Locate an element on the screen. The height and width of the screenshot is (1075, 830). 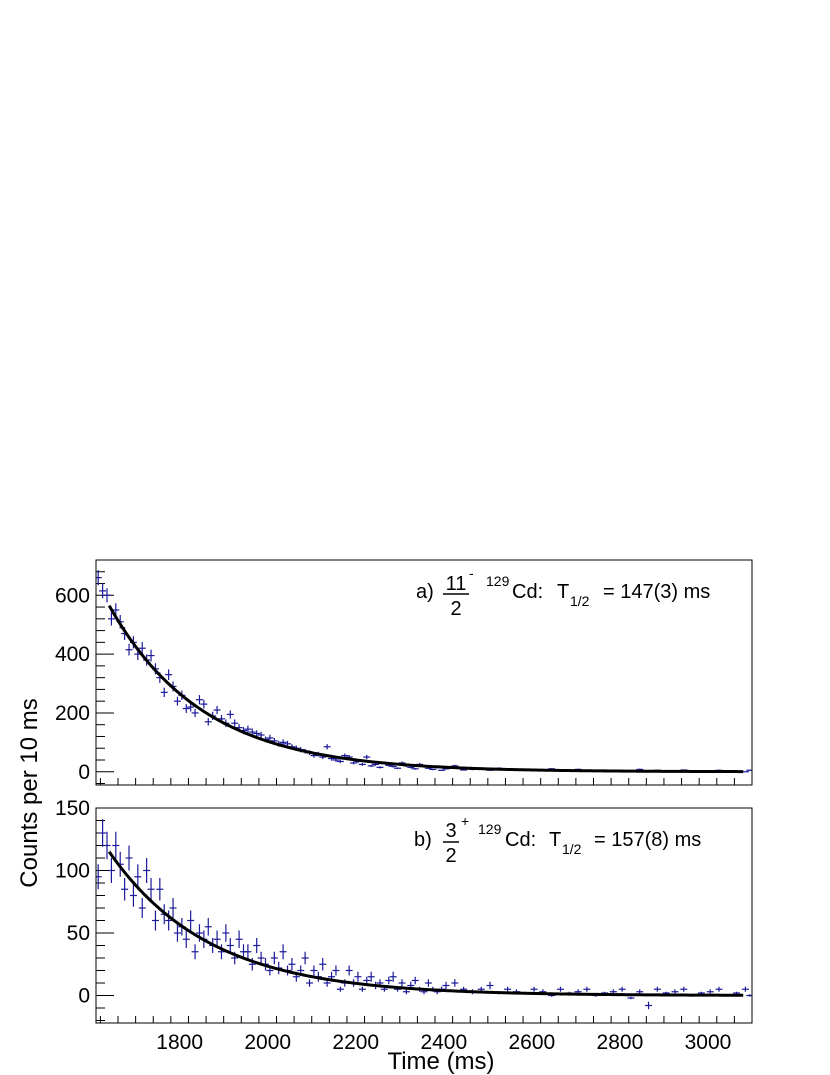
panel-b-annotation: b) 3 2 + 129 Cd: T 1/2 = 157(8) ms is located at coordinates (557, 840).